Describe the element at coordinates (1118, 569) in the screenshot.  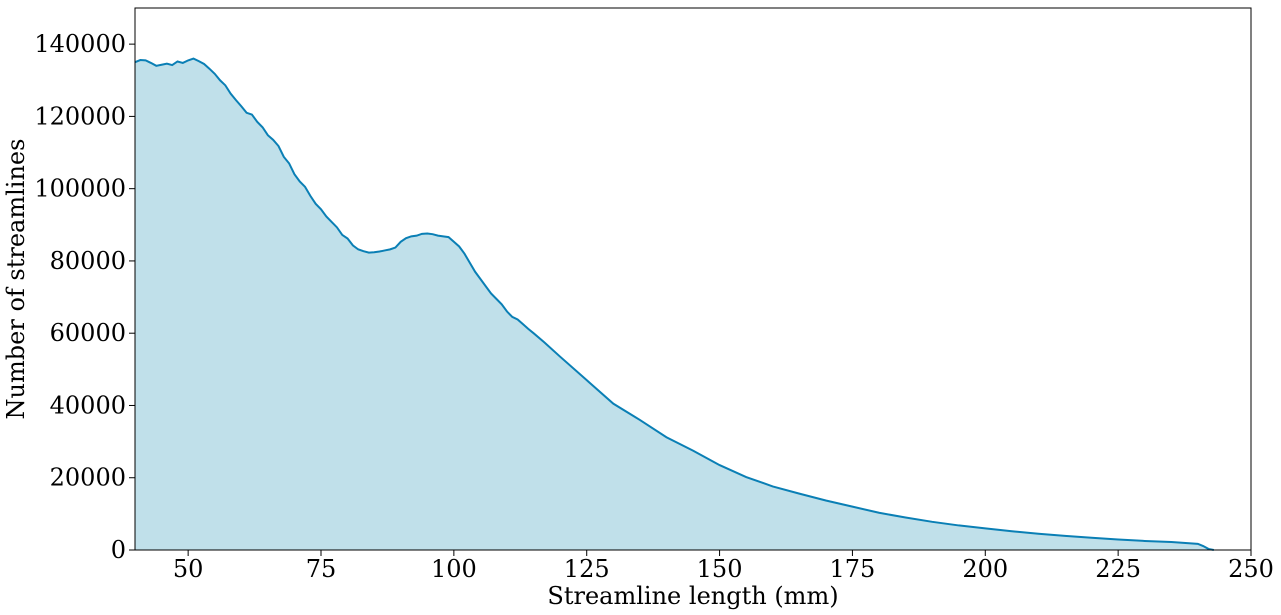
I see `x-tick-label: 225` at that location.